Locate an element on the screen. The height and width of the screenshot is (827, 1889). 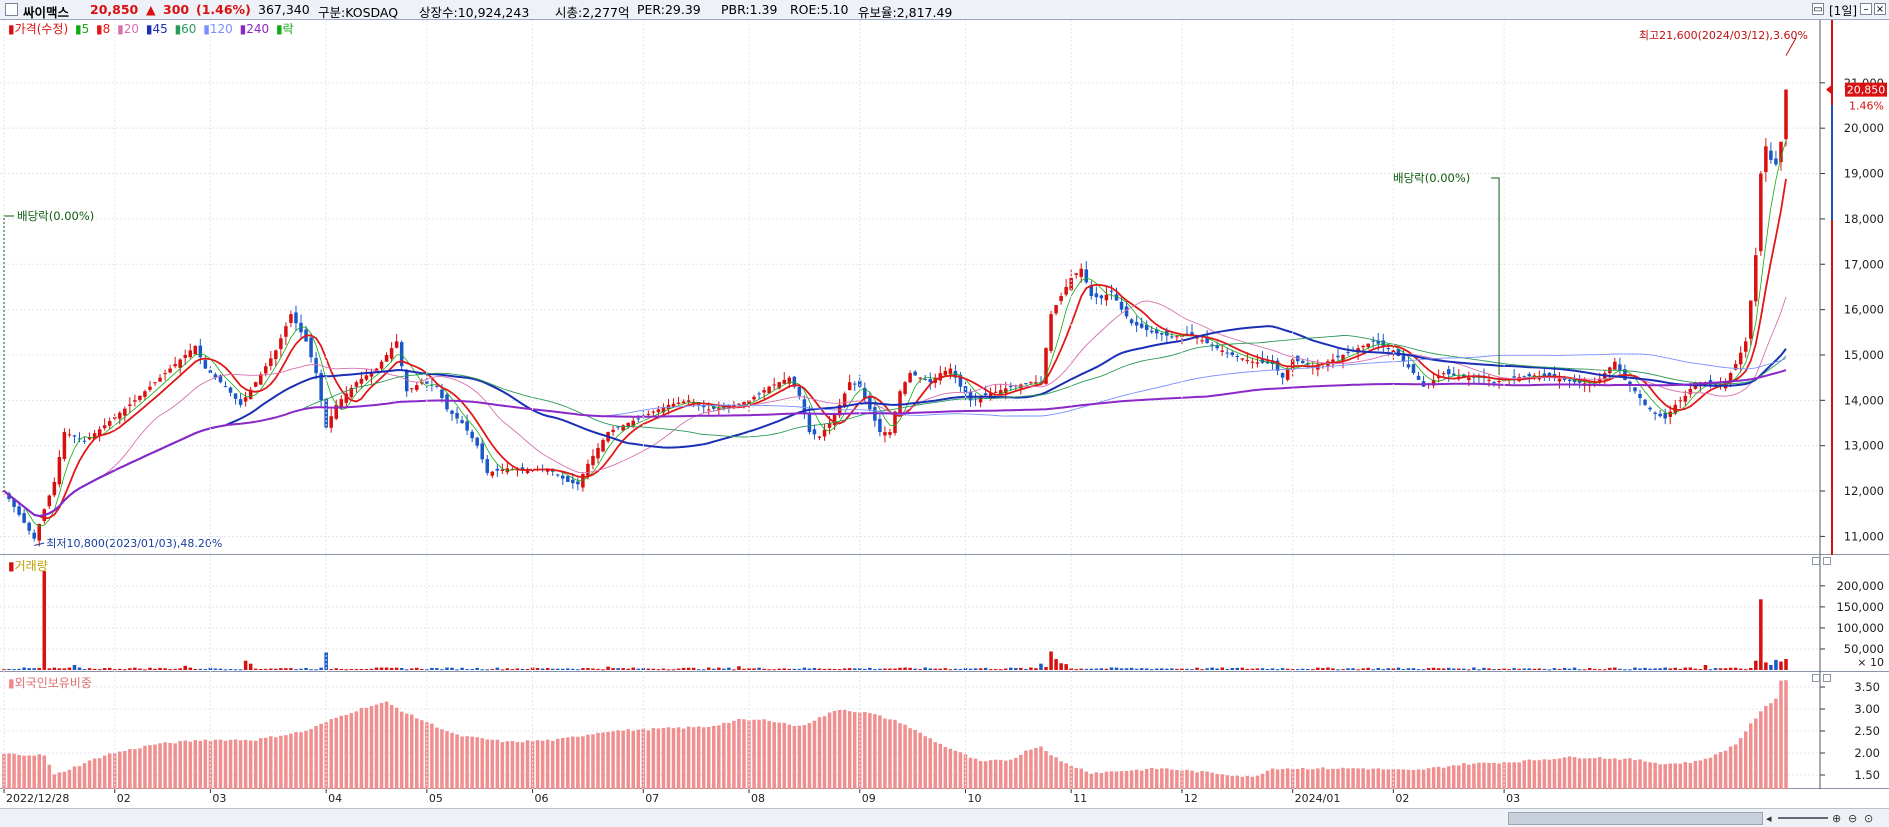
zoom-in-icon: ⊕ is located at coordinates (1837, 818).